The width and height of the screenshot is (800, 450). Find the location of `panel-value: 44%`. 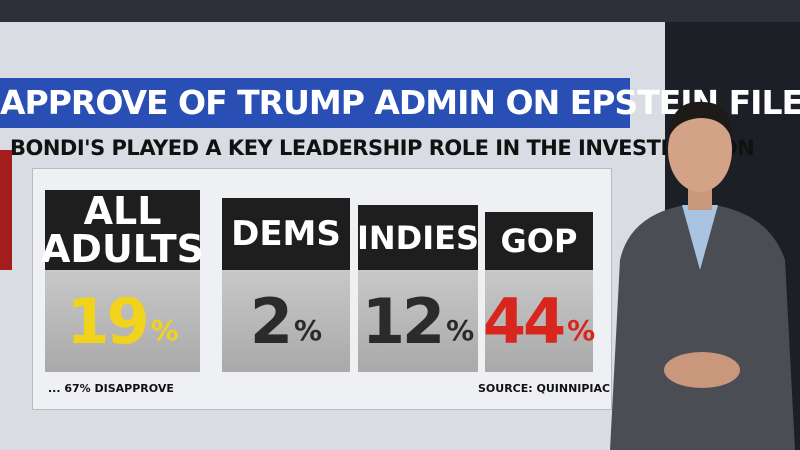

panel-value: 44% is located at coordinates (539, 321).